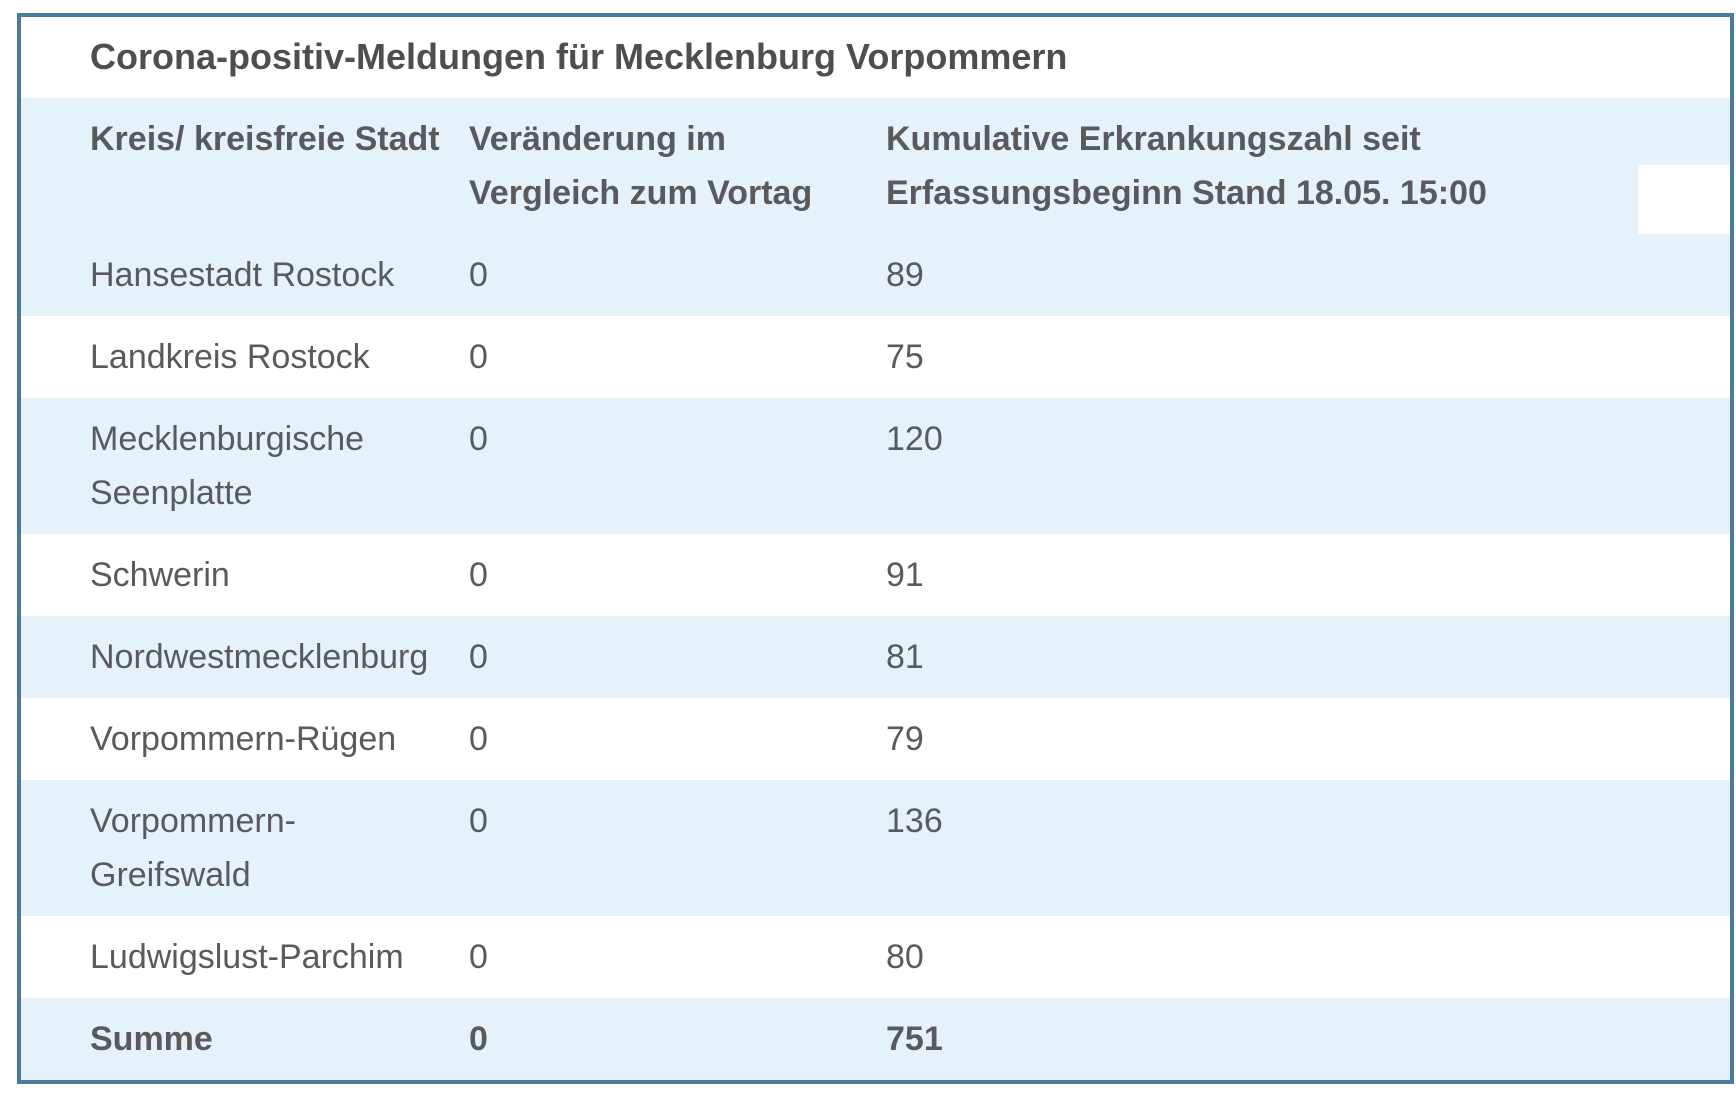  What do you see at coordinates (193, 848) in the screenshot?
I see `cell-district: Vorpommern- Greifswald` at bounding box center [193, 848].